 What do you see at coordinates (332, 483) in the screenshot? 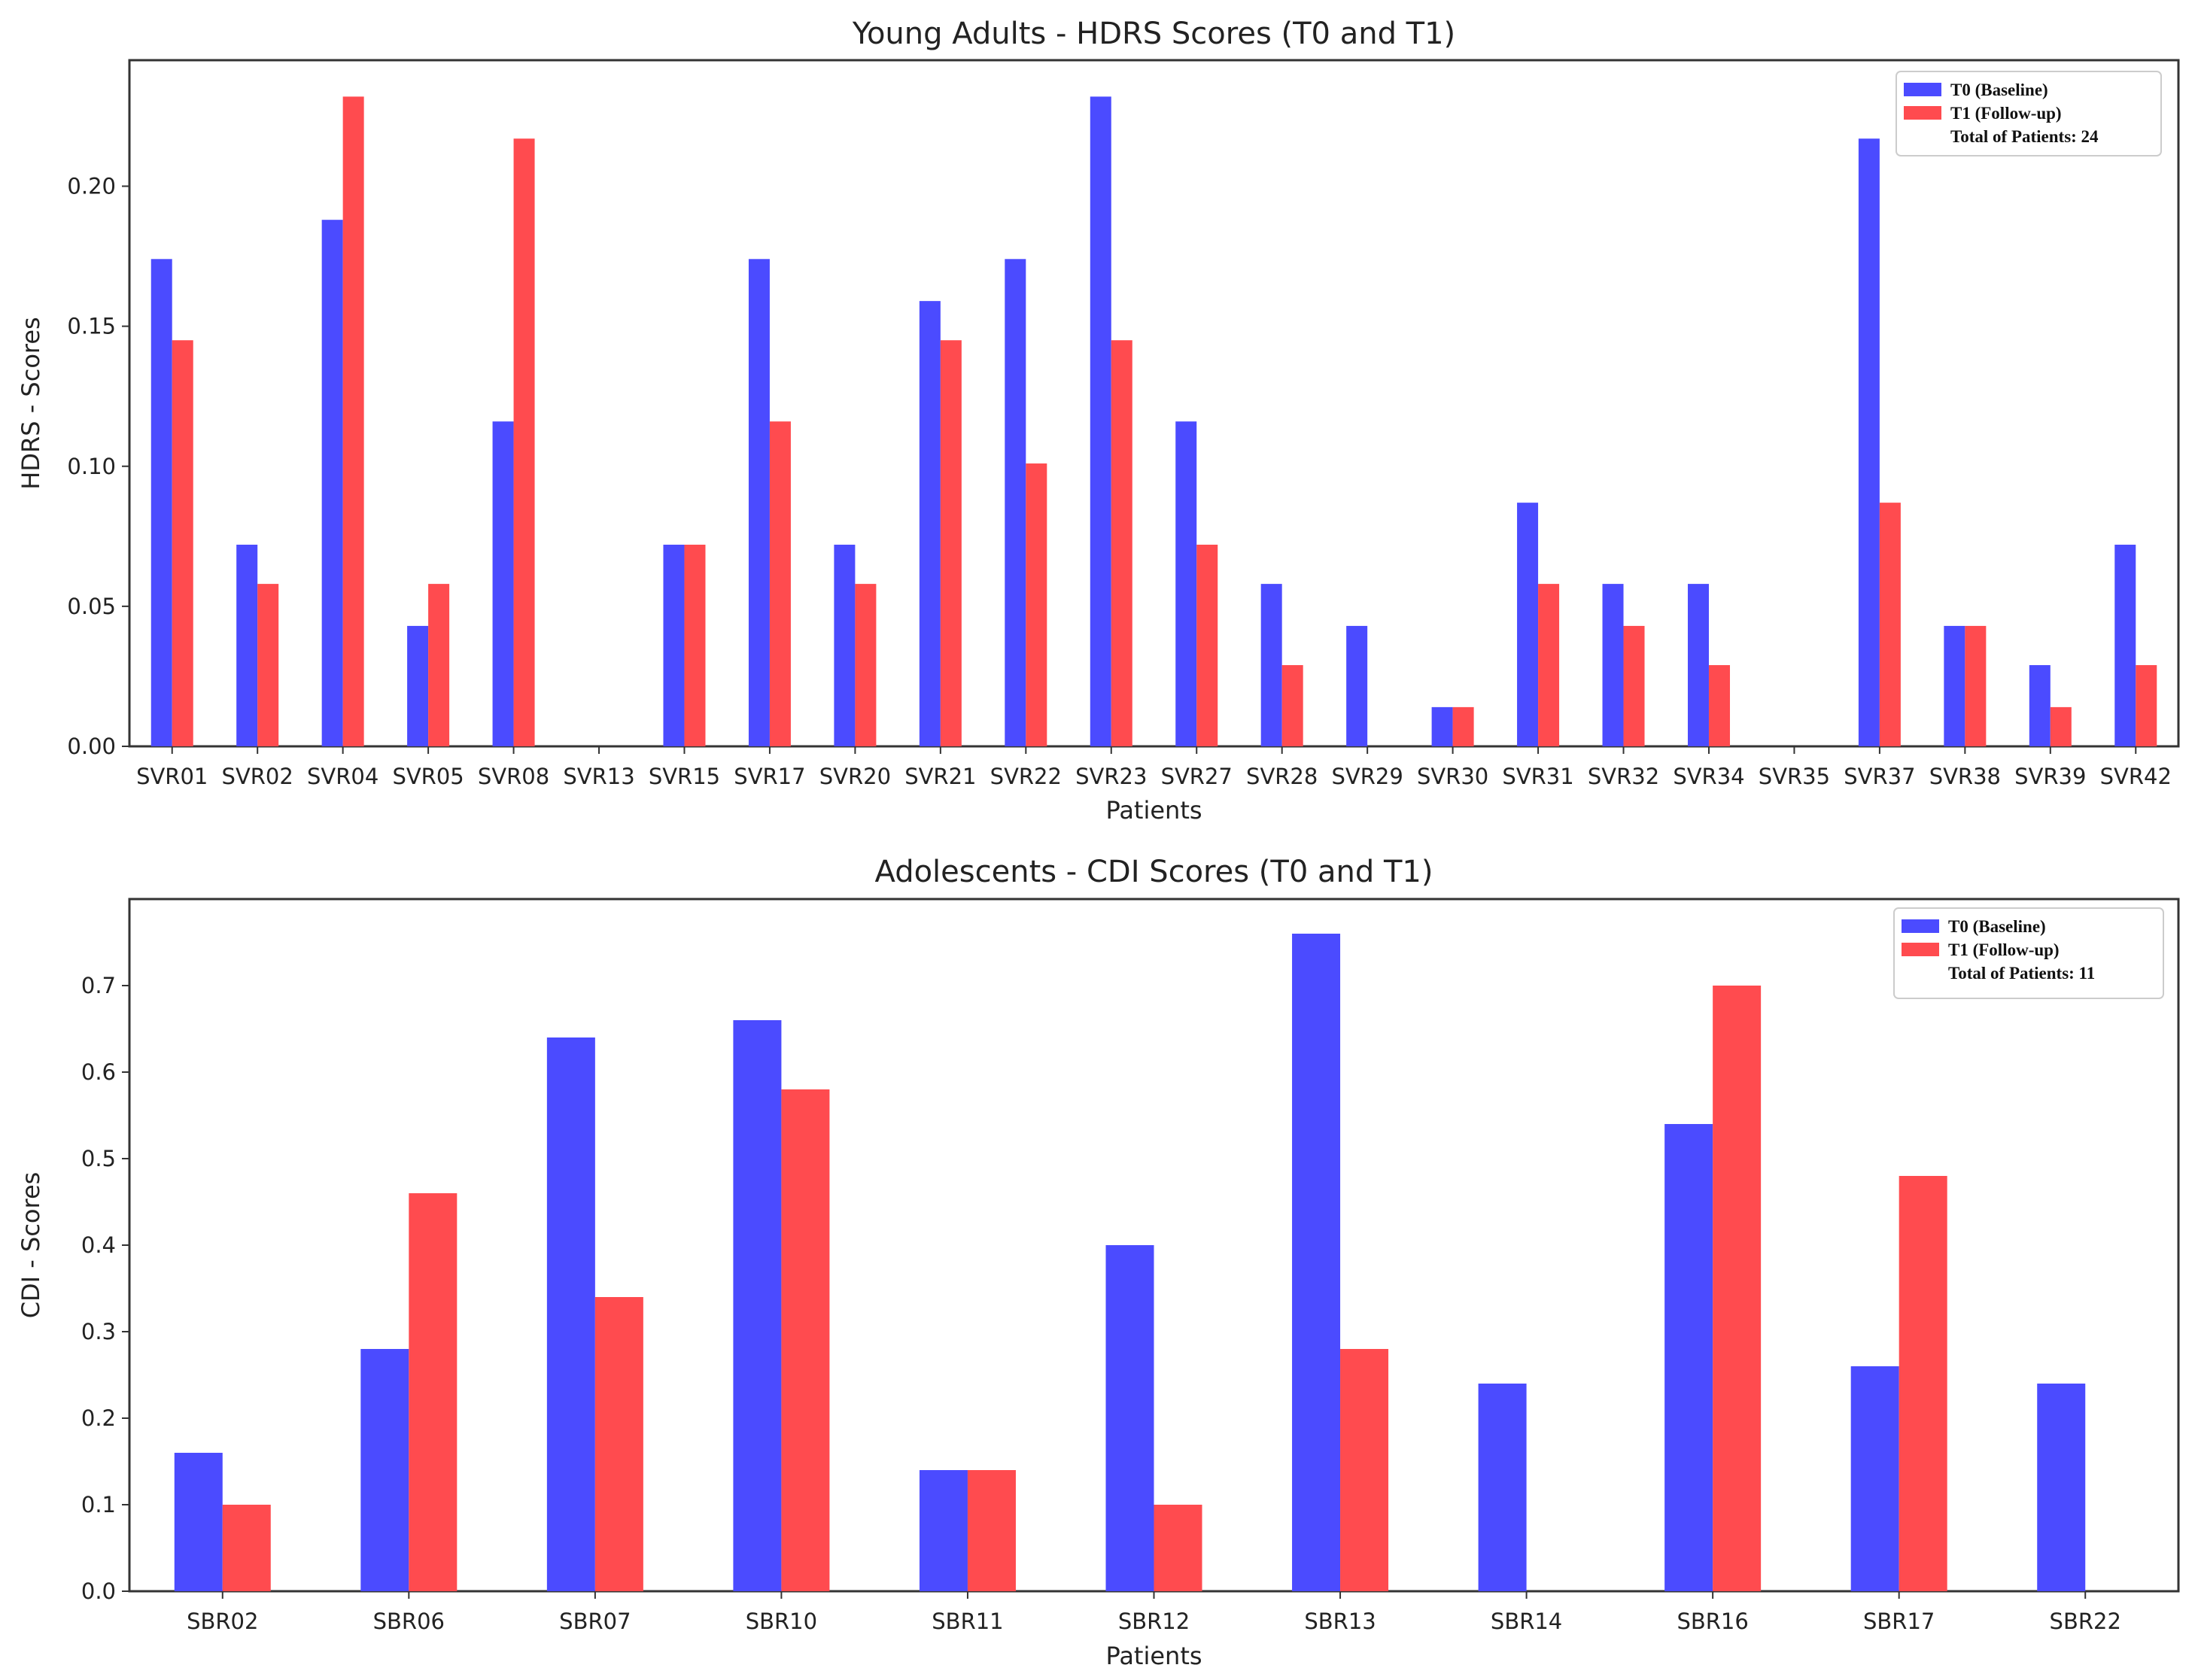
I see `hdrs-bar-t0-svr04` at bounding box center [332, 483].